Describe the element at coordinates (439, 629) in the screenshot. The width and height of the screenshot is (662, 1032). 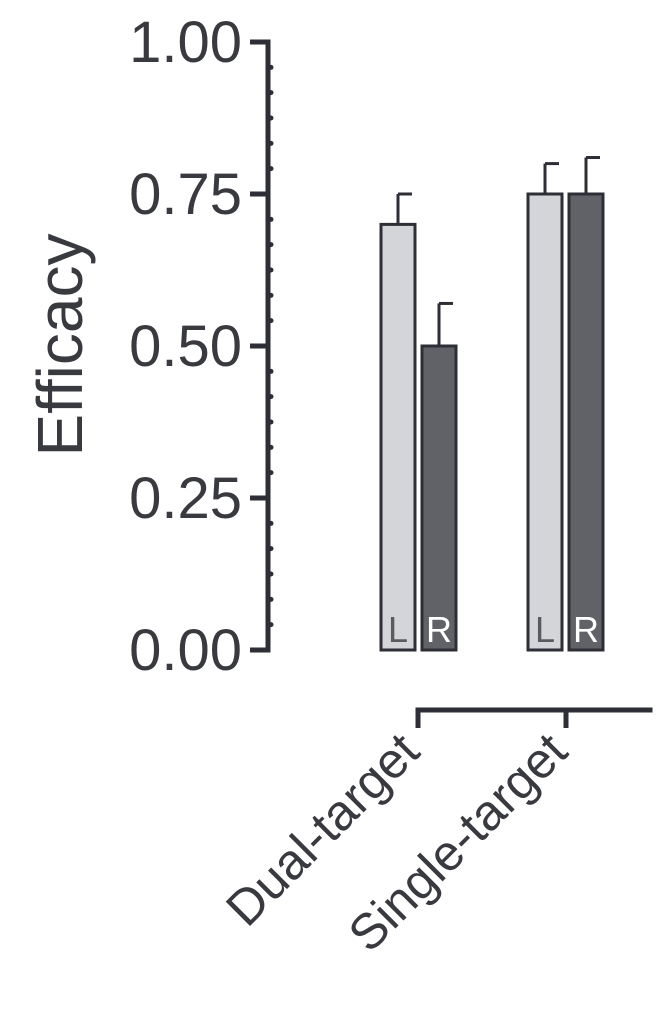
I see `bar-letter-0-1: R` at that location.